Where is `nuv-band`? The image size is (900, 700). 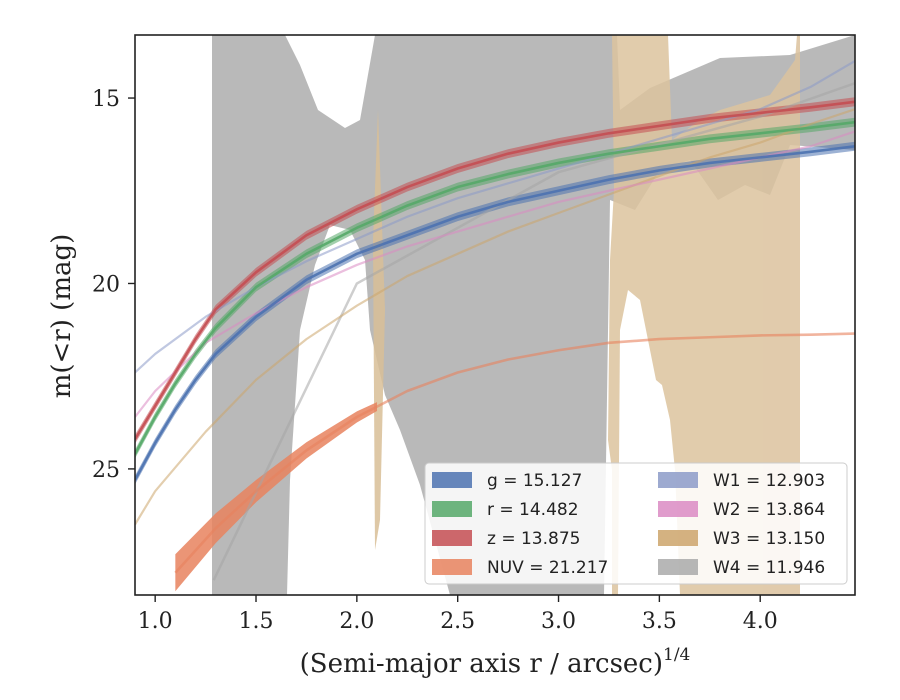
nuv-band is located at coordinates (276, 497).